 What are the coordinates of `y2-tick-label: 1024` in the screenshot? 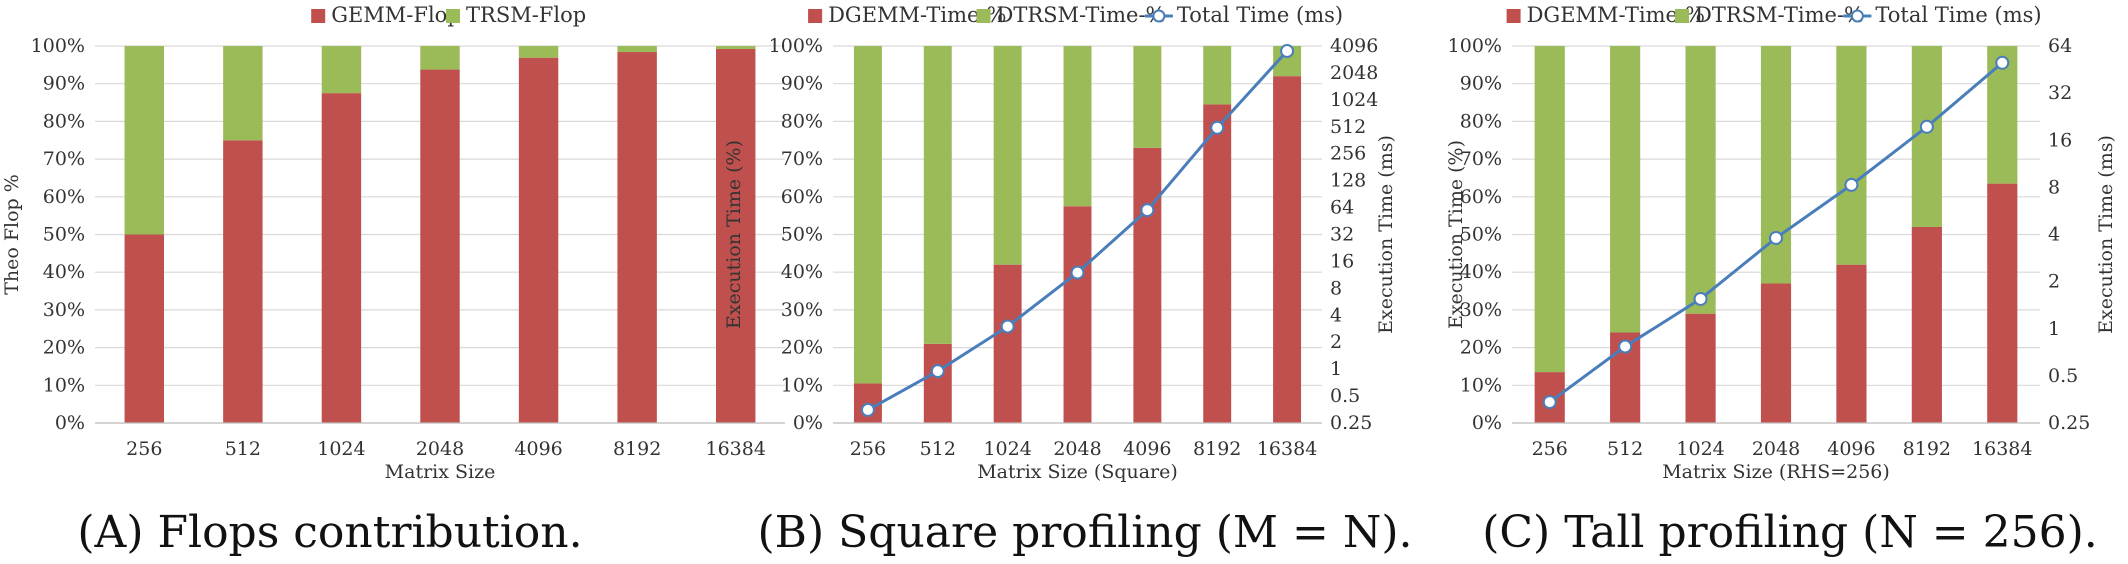 It's located at (1354, 100).